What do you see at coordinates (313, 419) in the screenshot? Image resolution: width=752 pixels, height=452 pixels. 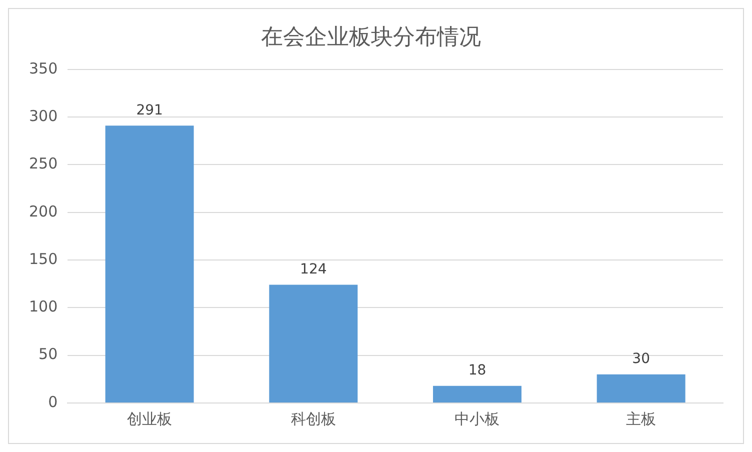 I see `x-tick-label: 科创板` at bounding box center [313, 419].